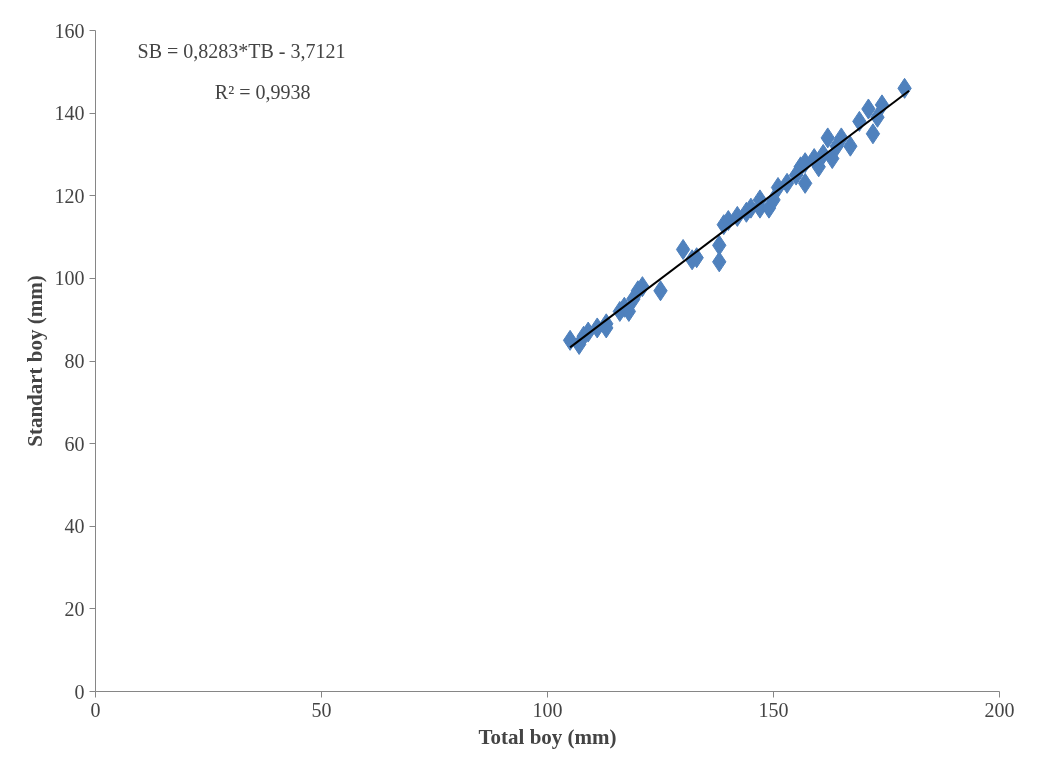  Describe the element at coordinates (74, 361) in the screenshot. I see `y-tick-label: 80` at that location.